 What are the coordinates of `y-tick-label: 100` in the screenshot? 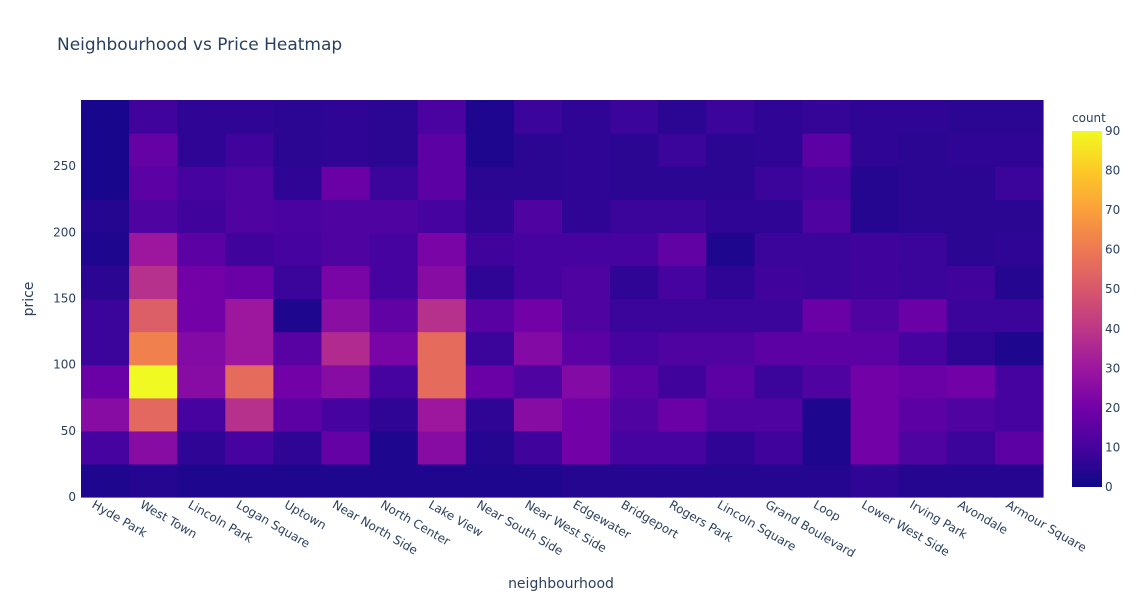 It's located at (64, 365).